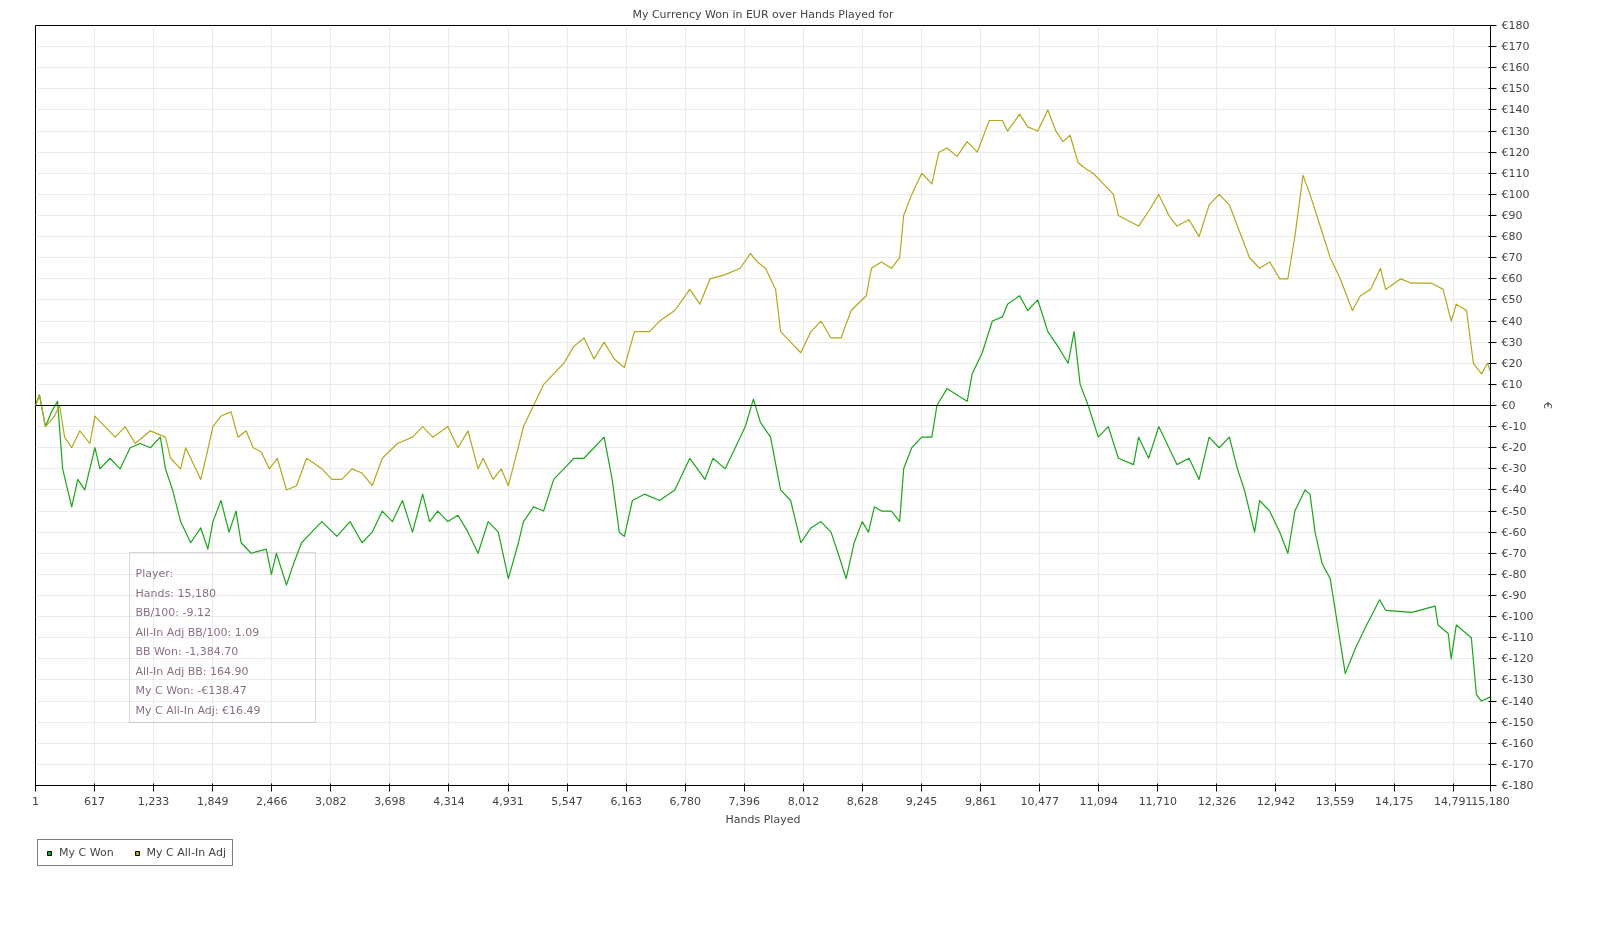  Describe the element at coordinates (1515, 110) in the screenshot. I see `y-tick-label: €140` at that location.